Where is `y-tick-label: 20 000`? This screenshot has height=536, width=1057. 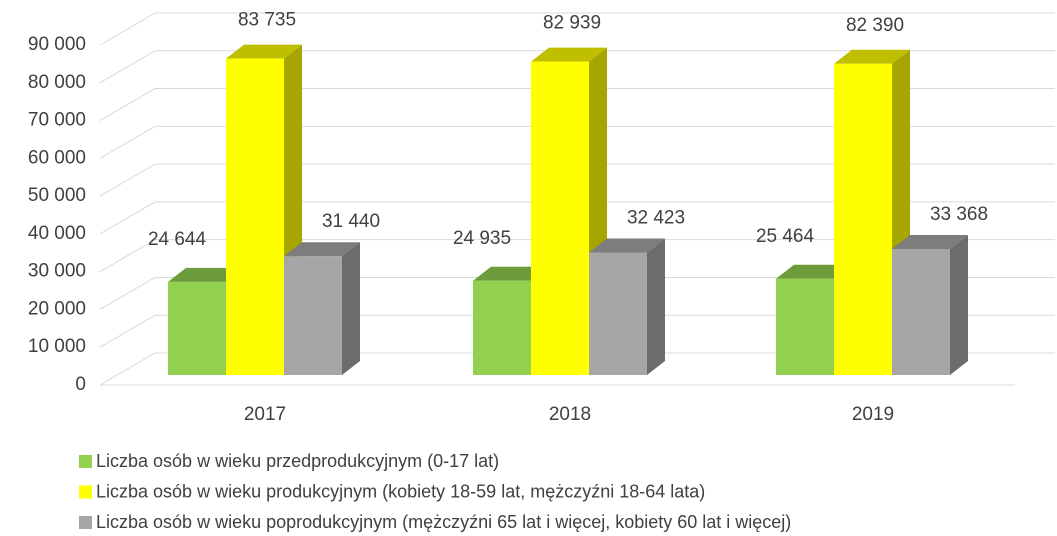 y-tick-label: 20 000 is located at coordinates (57, 308).